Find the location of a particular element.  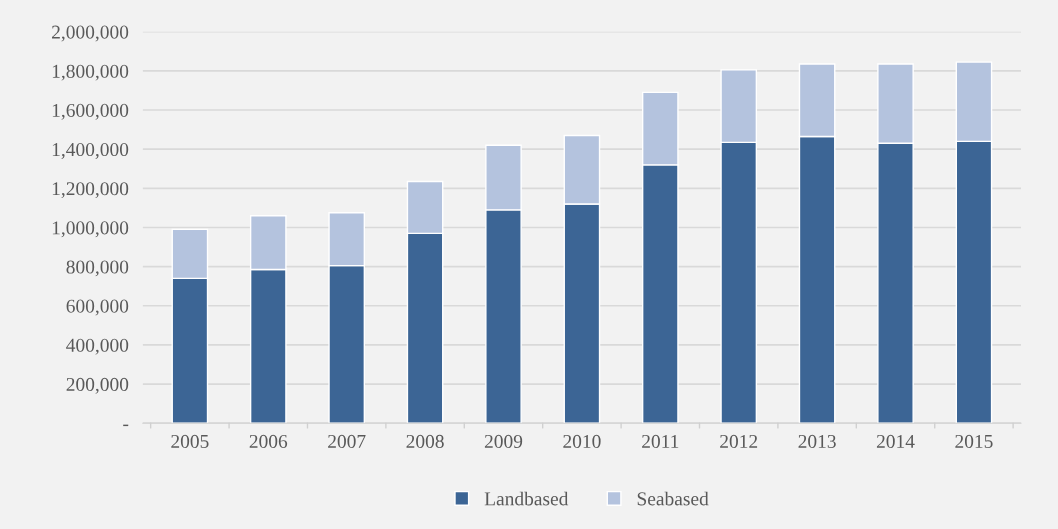

x-tick-label: 2013 is located at coordinates (817, 441).